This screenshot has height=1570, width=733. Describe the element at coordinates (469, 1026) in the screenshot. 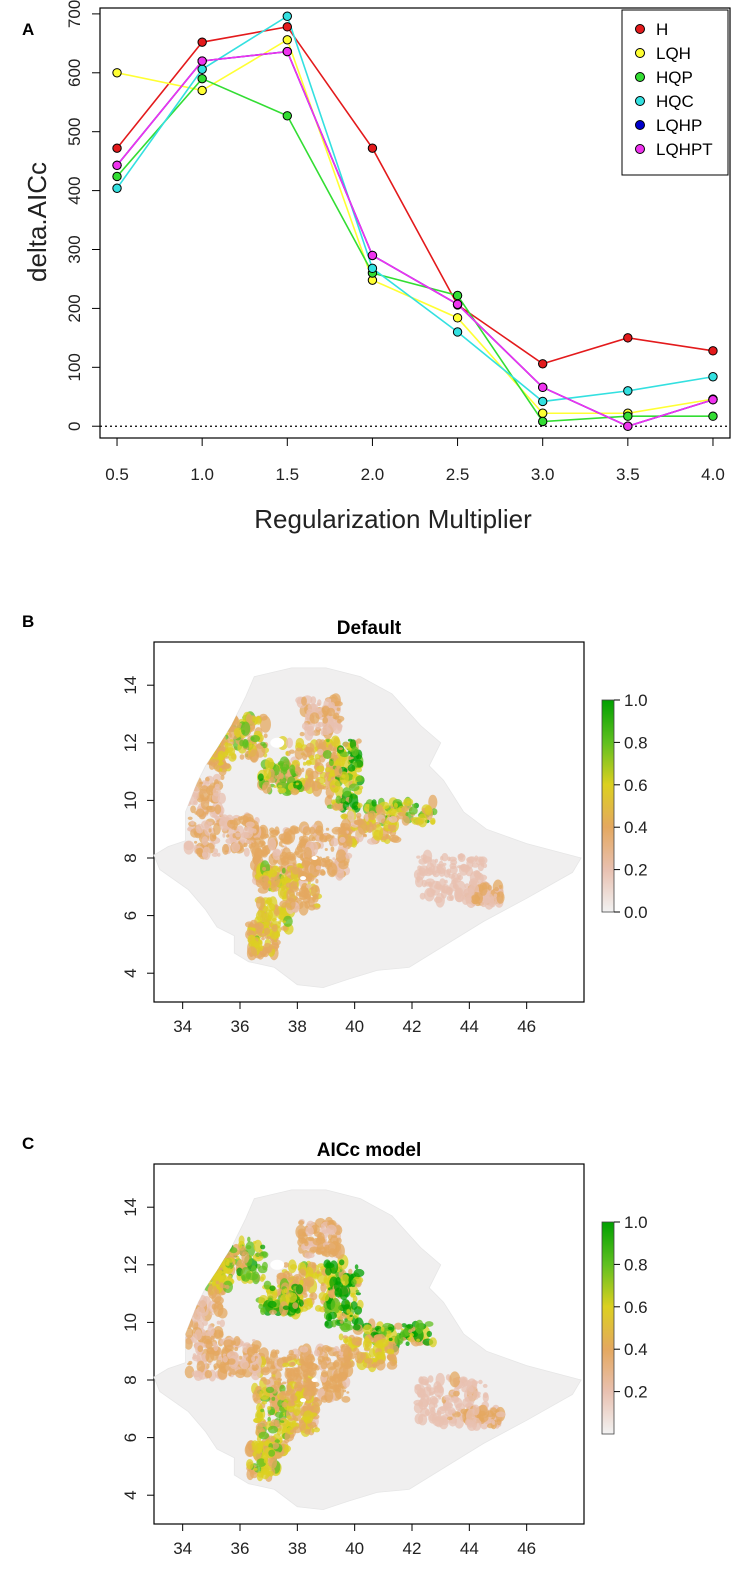

I see `x-tick-label: 44` at that location.